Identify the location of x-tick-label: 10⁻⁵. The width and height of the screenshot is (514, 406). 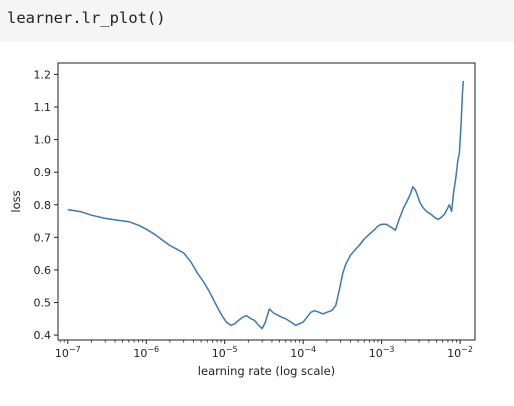
(225, 352).